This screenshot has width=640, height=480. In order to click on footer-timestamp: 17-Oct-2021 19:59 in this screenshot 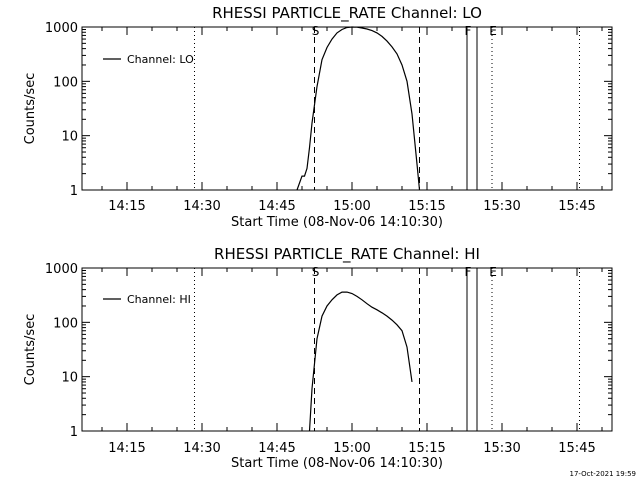, I will do `click(603, 474)`.